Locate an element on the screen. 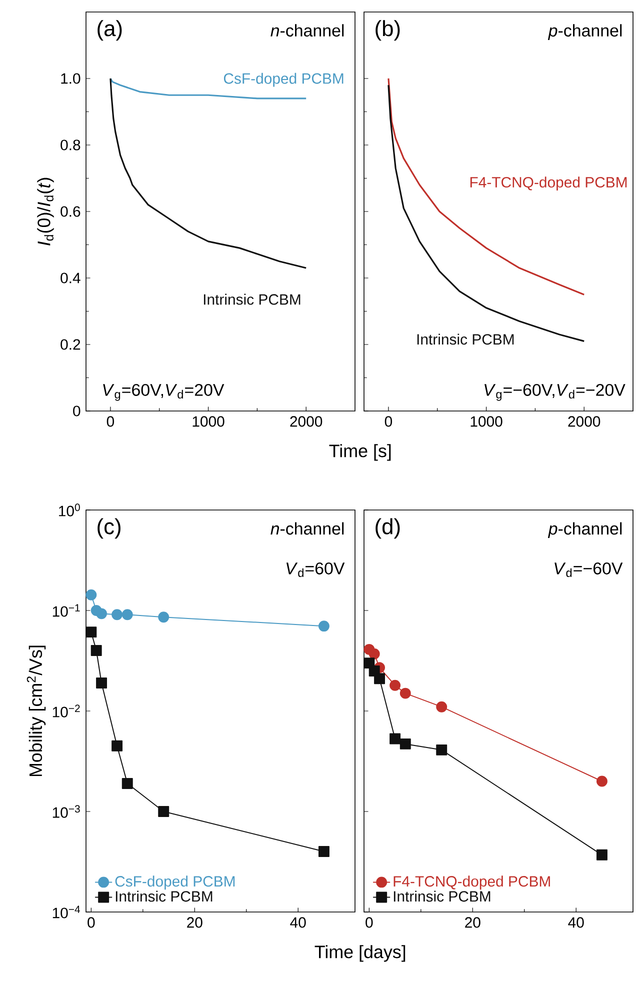 This screenshot has width=637, height=987. annotation: (b) is located at coordinates (388, 30).